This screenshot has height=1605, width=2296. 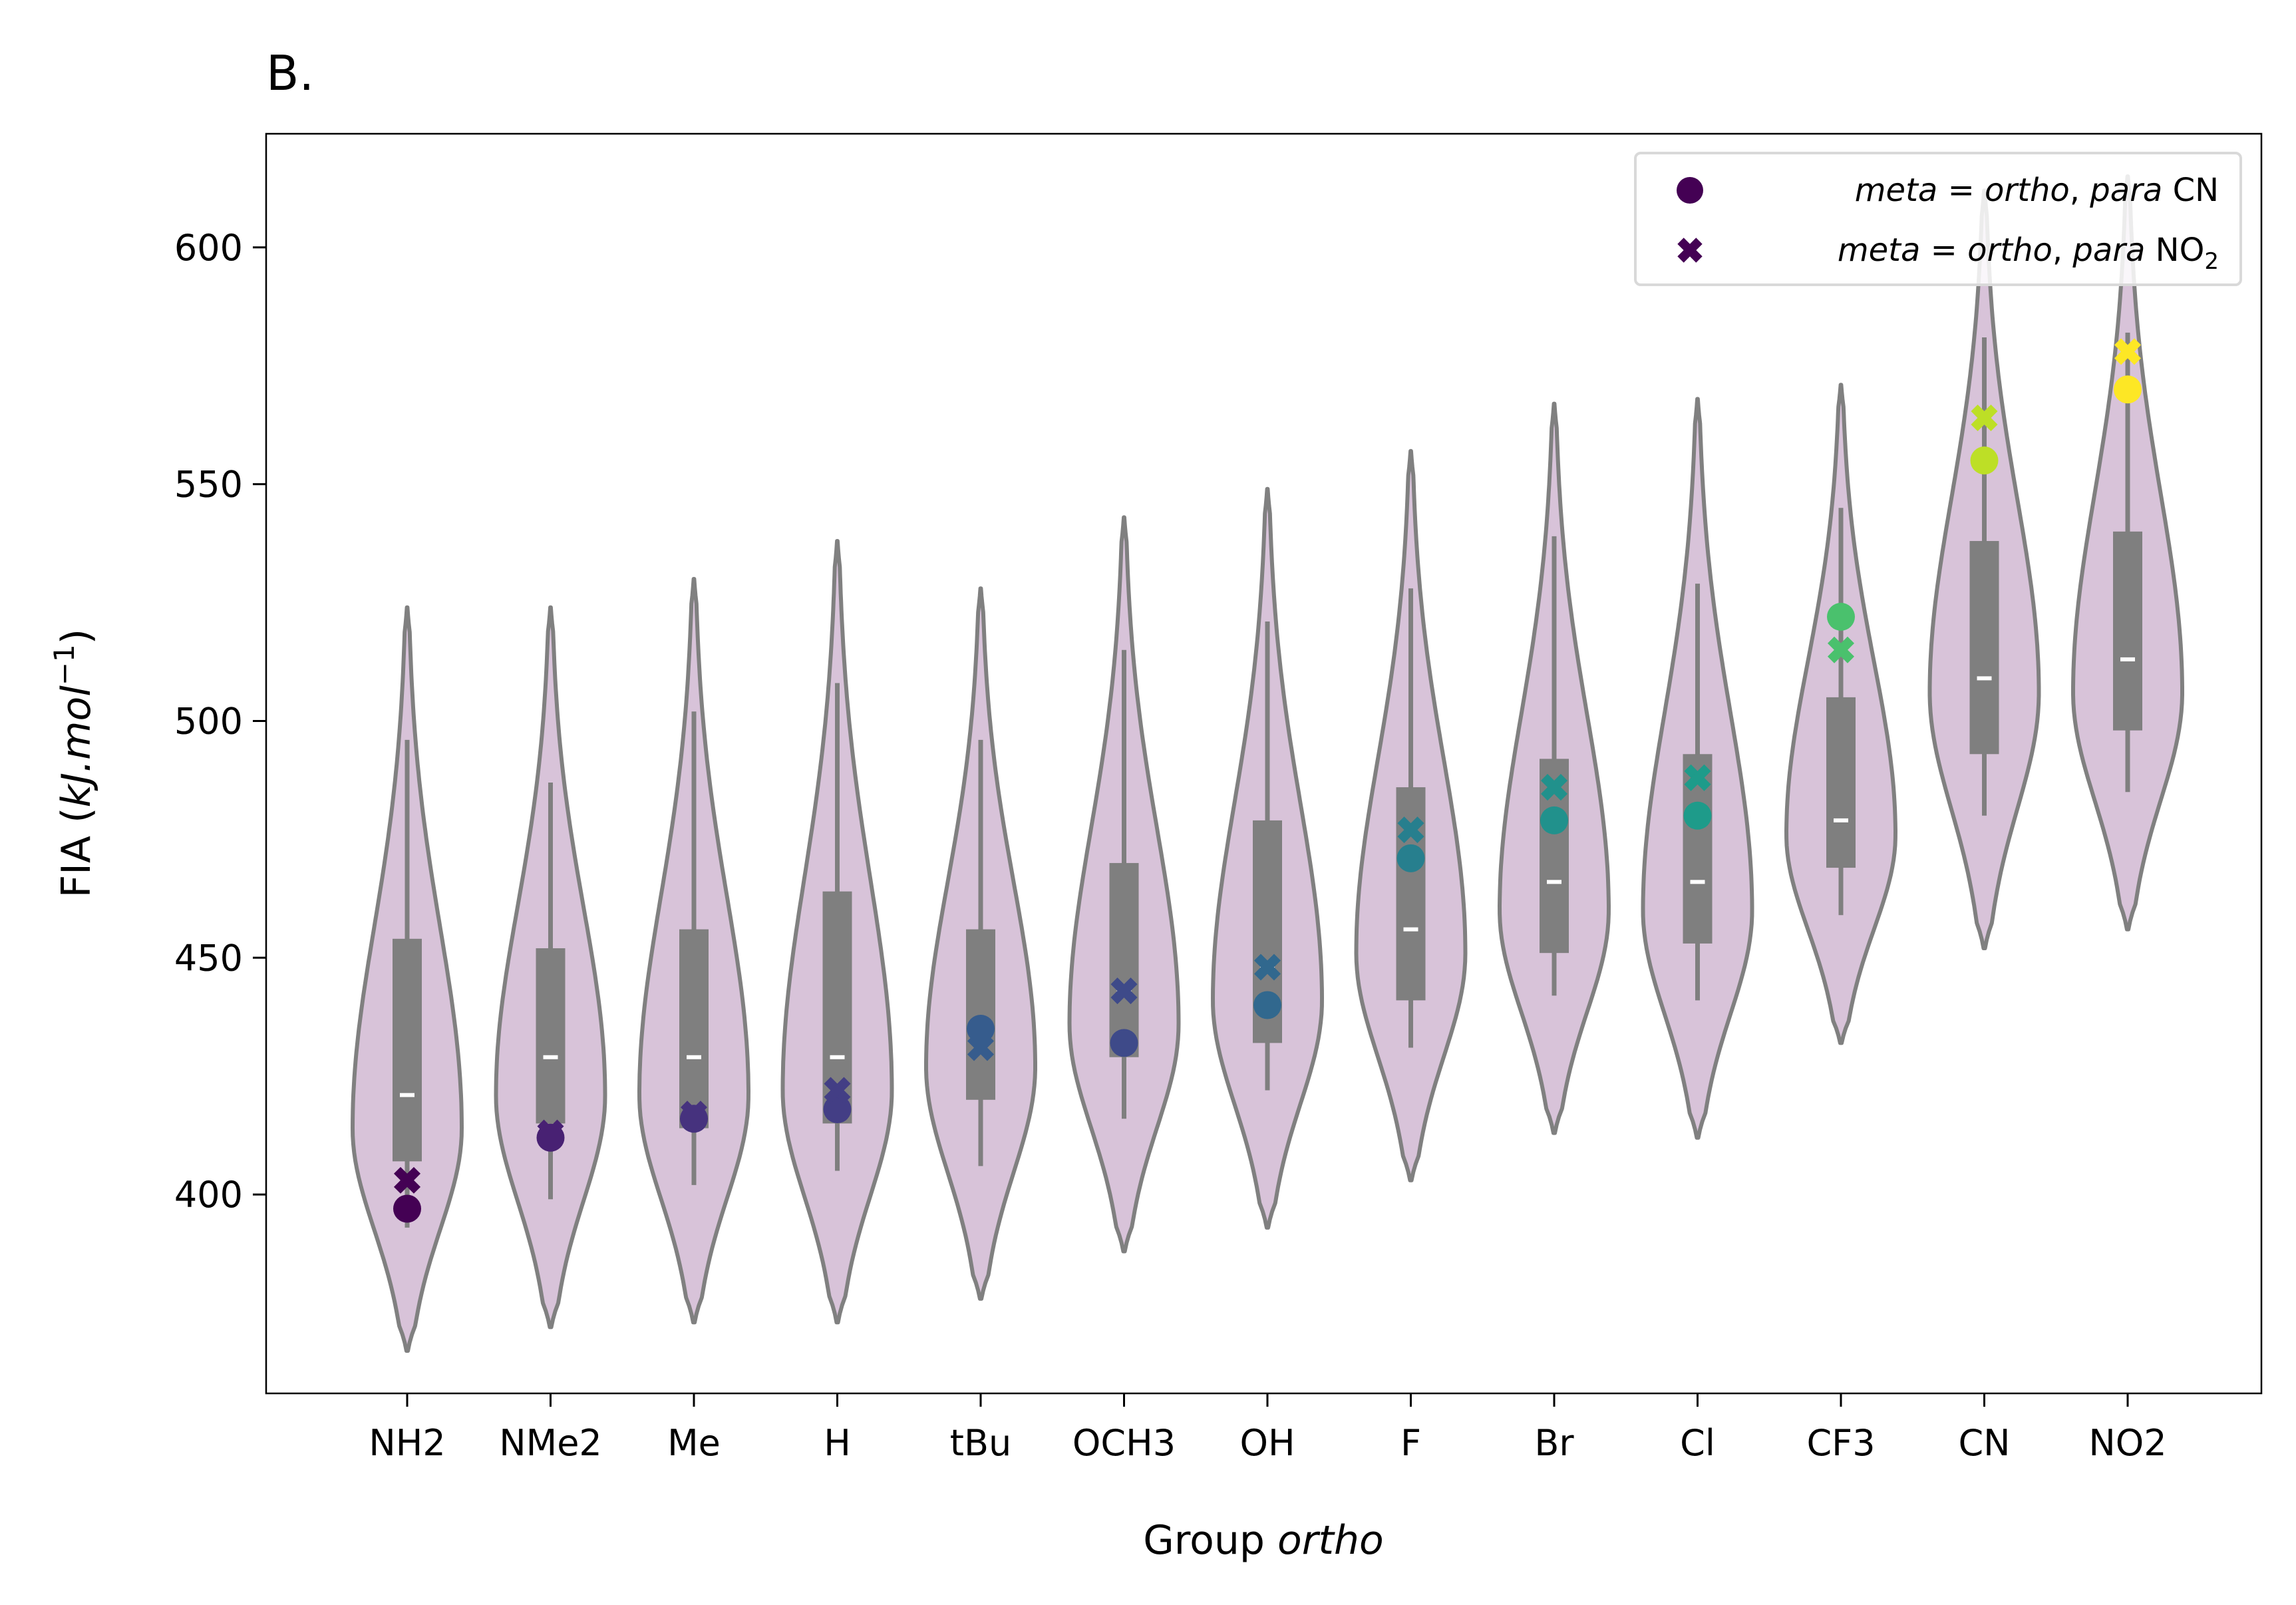 I want to click on point-s2-tBu, so click(x=981, y=1048).